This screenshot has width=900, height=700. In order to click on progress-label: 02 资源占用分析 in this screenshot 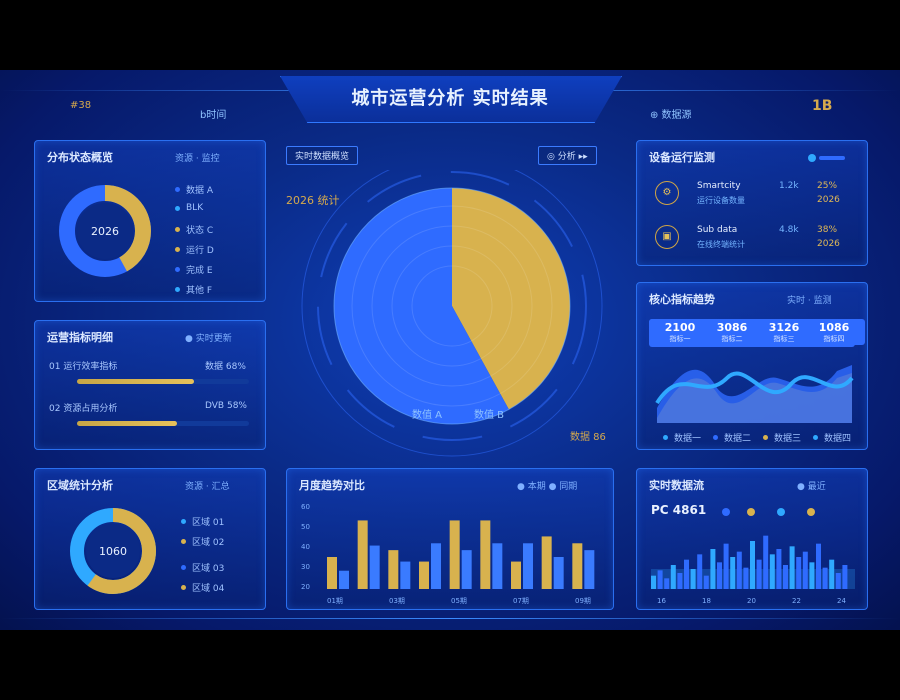, I will do `click(83, 409)`.